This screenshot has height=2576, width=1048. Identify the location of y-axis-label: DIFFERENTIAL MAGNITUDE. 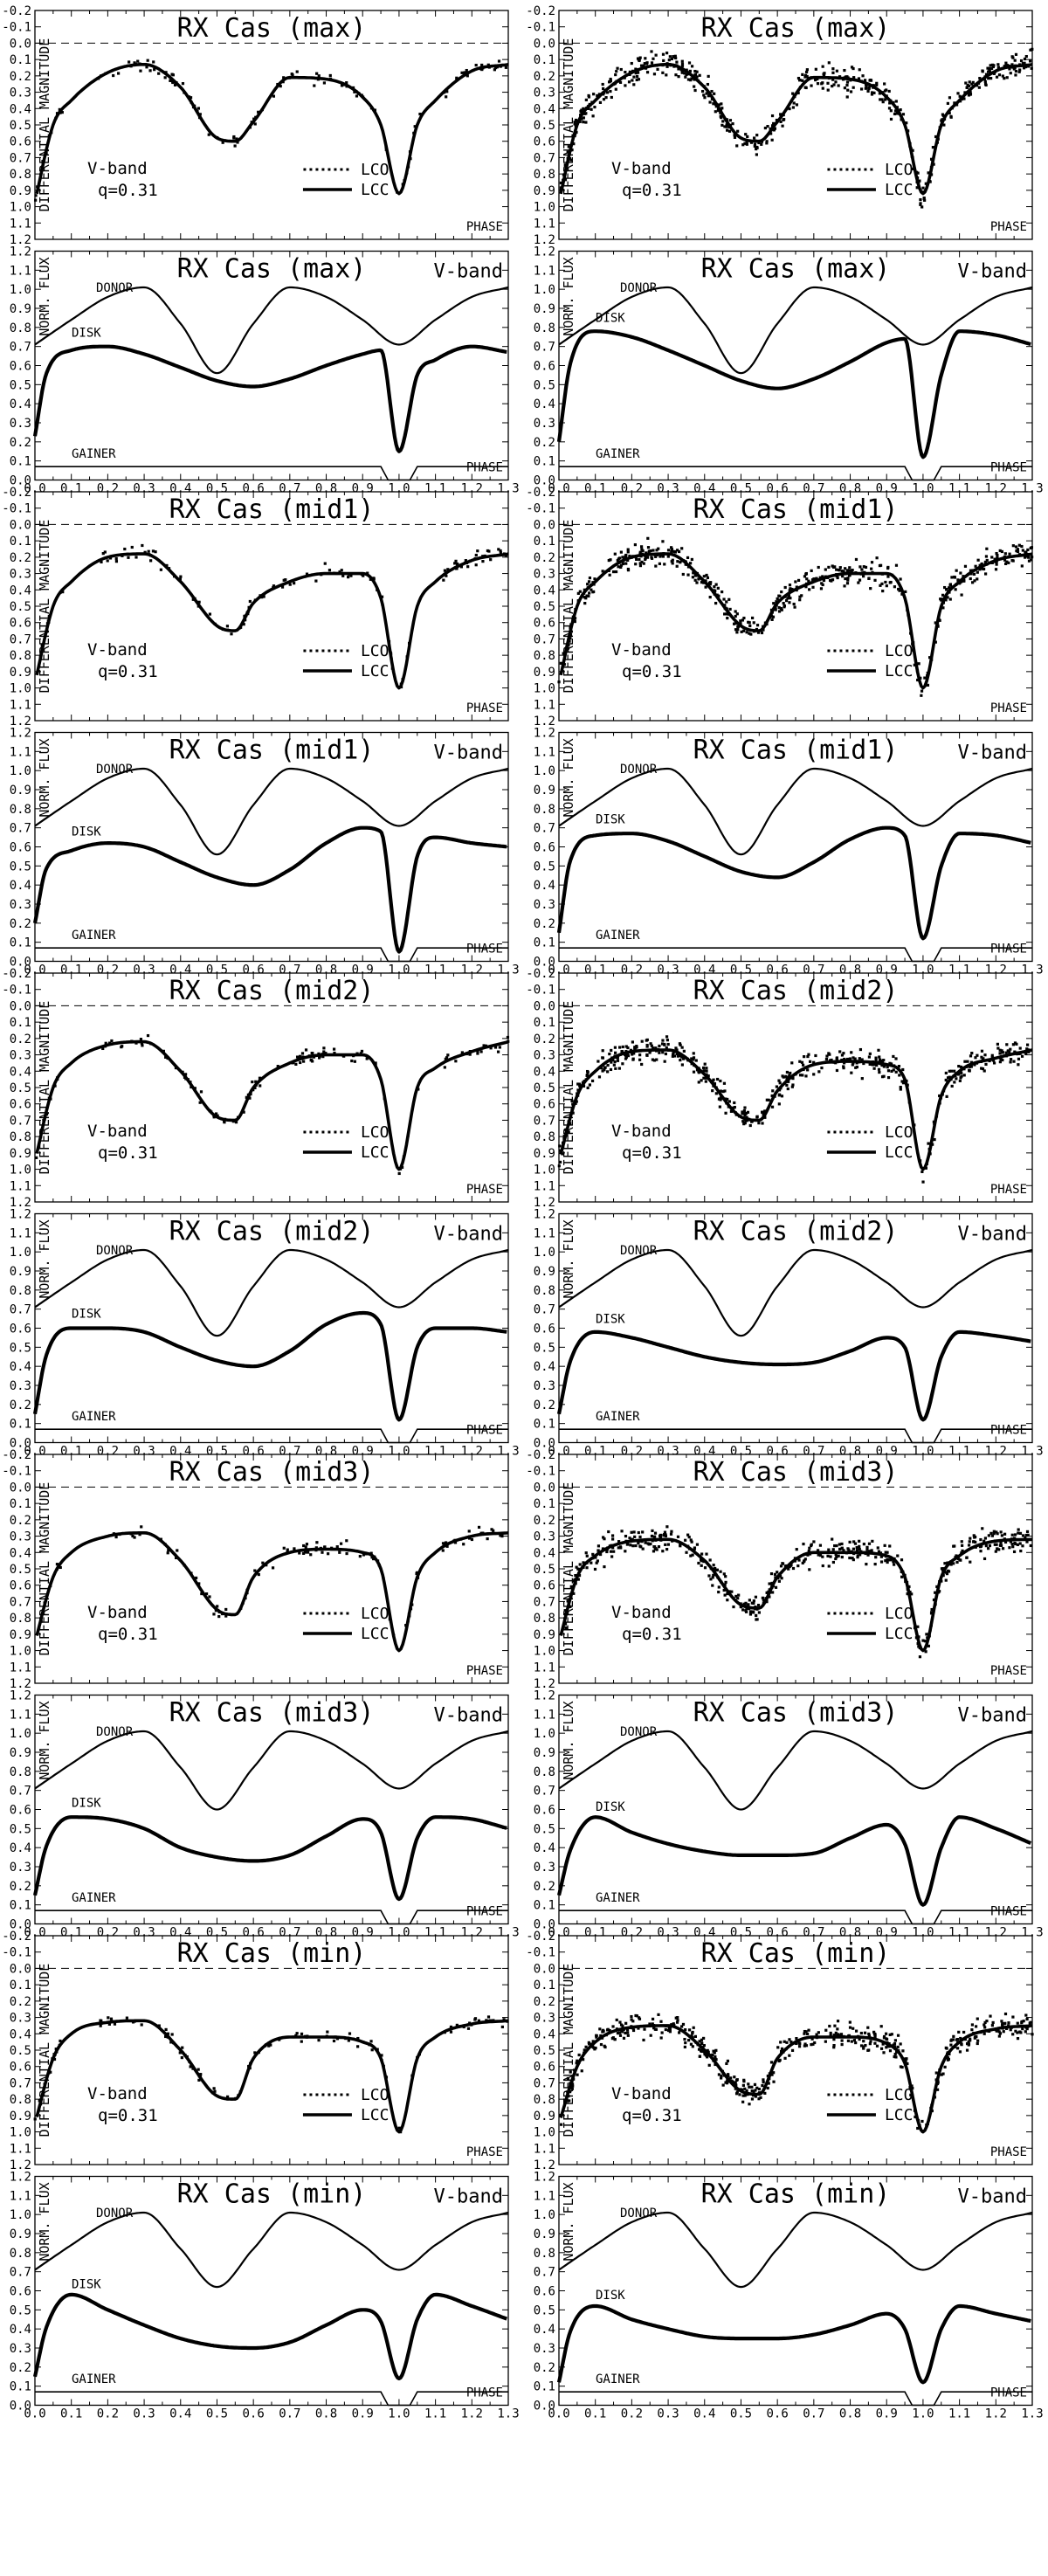
(44, 607).